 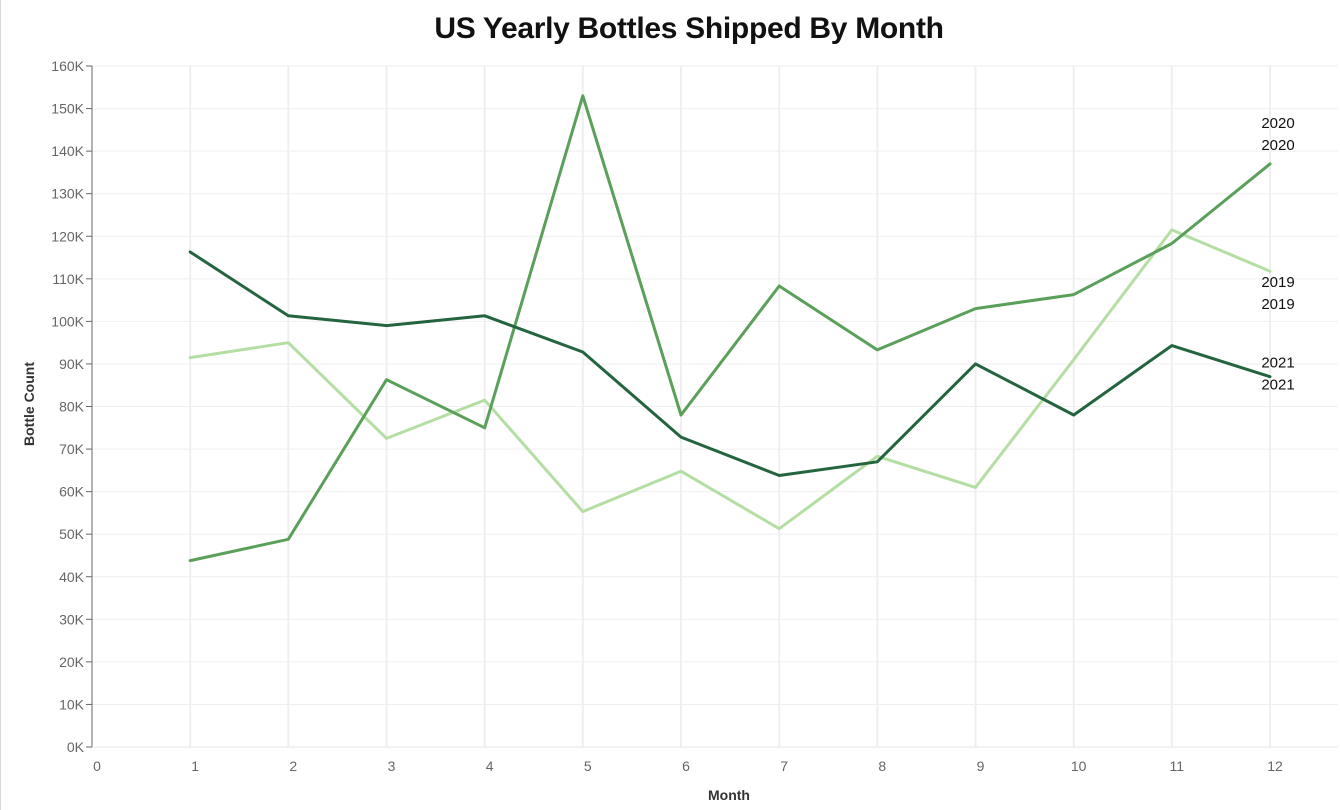 What do you see at coordinates (882, 766) in the screenshot?
I see `x-tick-label: 8` at bounding box center [882, 766].